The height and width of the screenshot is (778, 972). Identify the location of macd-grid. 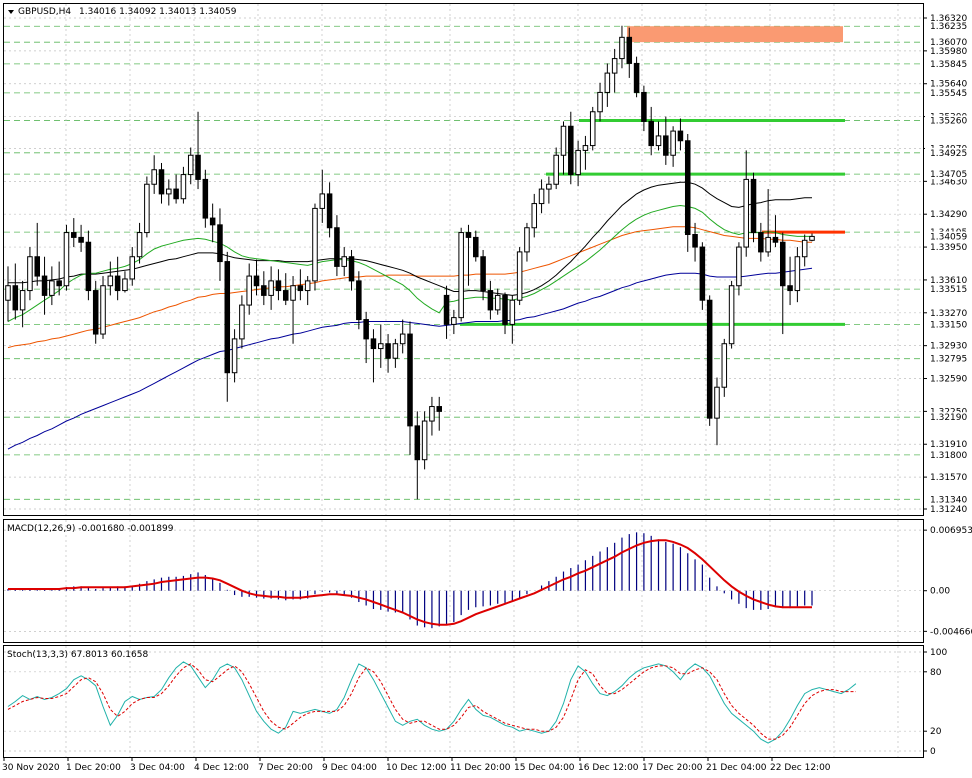
(463, 581).